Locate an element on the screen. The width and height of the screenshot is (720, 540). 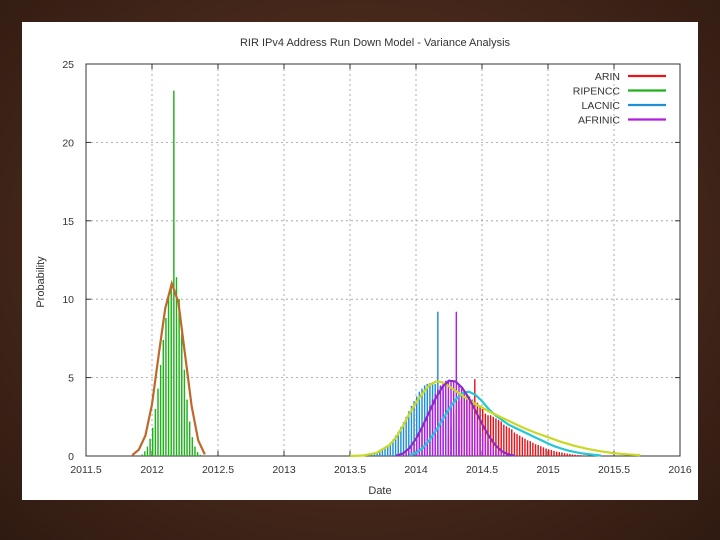
series-ripencc-bars is located at coordinates (171, 273).